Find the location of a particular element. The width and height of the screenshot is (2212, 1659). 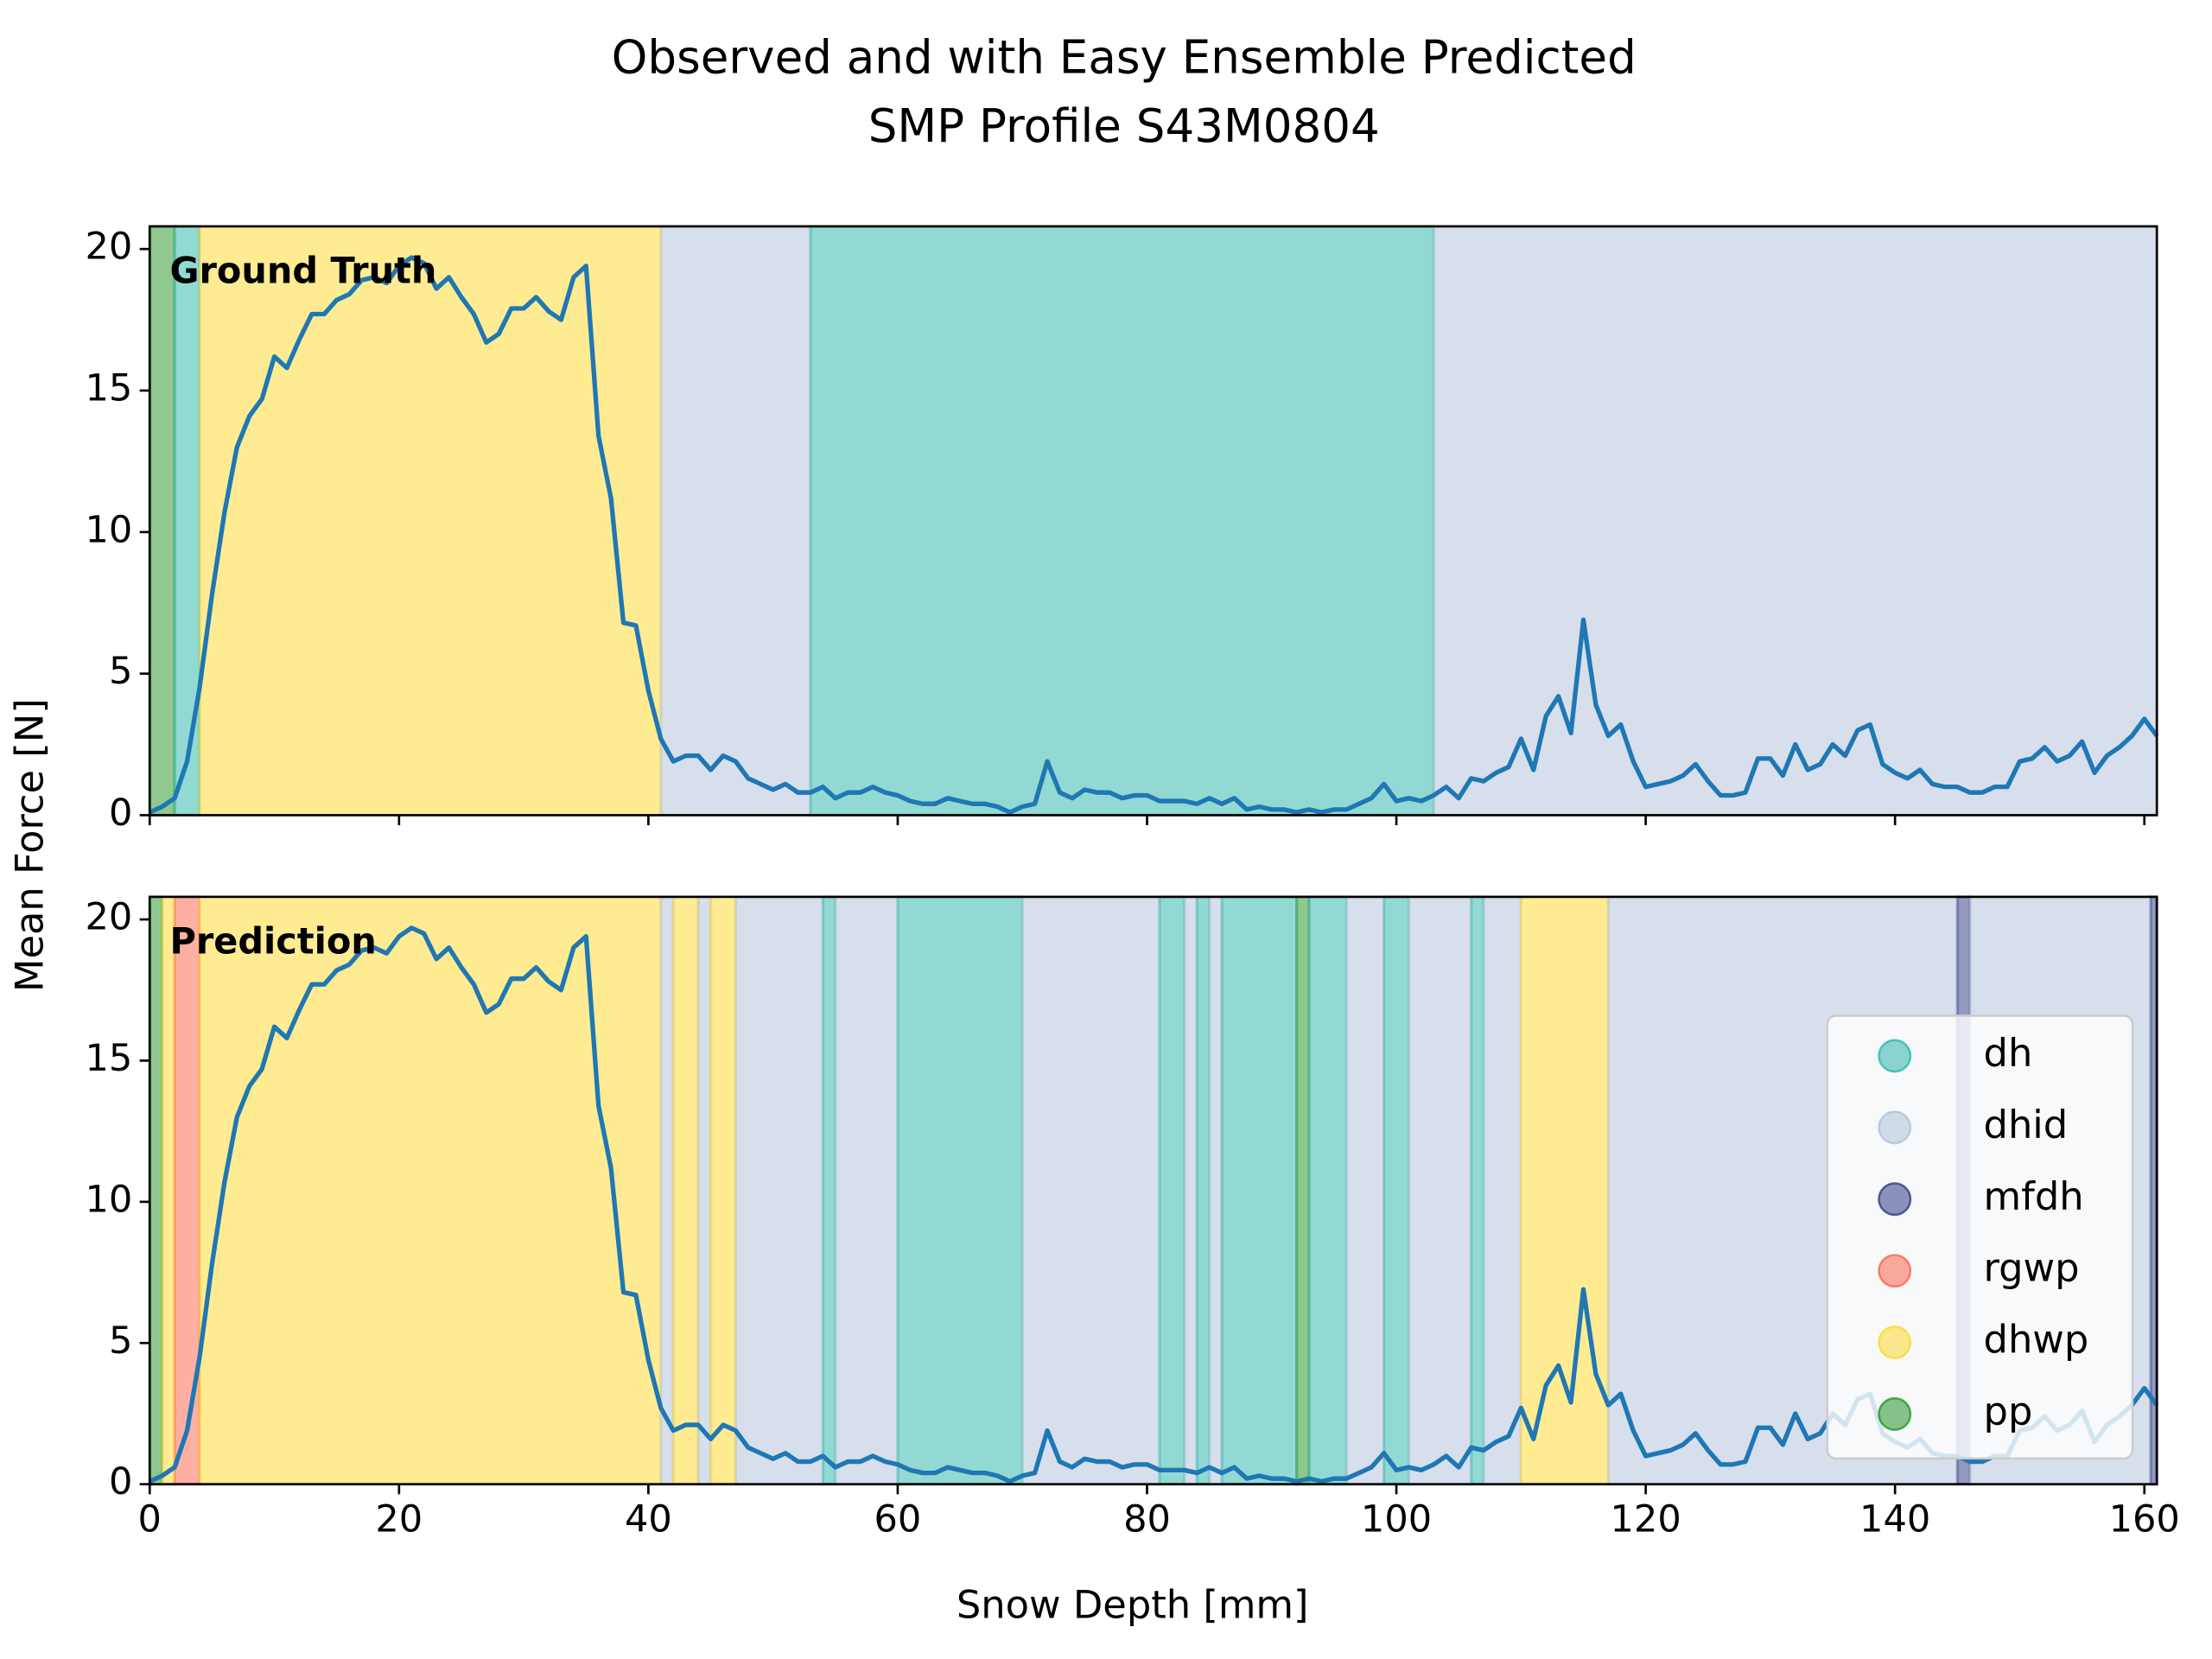

legend-label: dhwp is located at coordinates (2036, 1340).